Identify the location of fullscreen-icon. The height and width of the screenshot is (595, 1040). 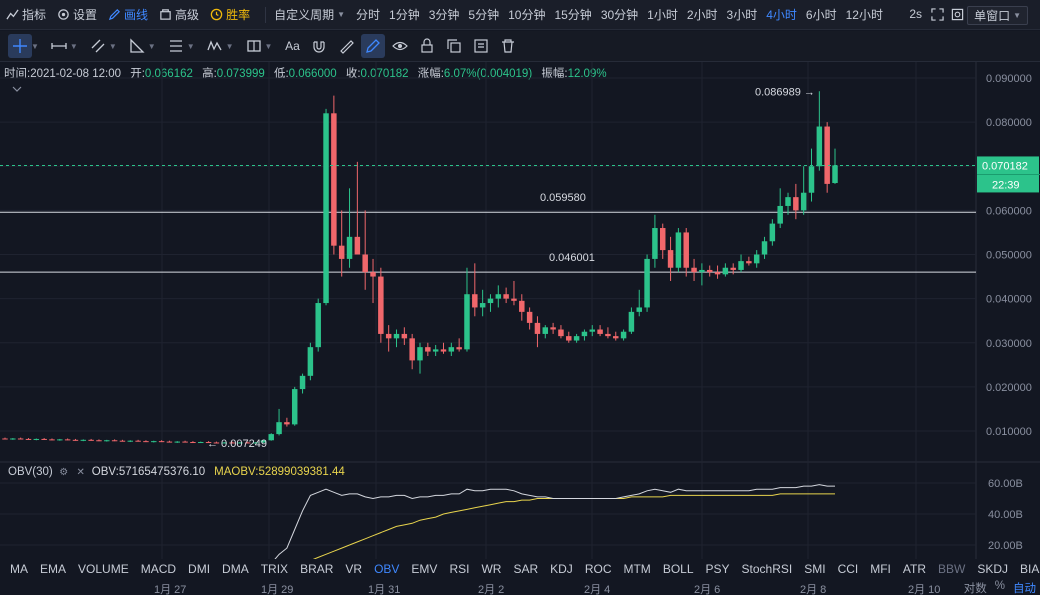
(937, 14).